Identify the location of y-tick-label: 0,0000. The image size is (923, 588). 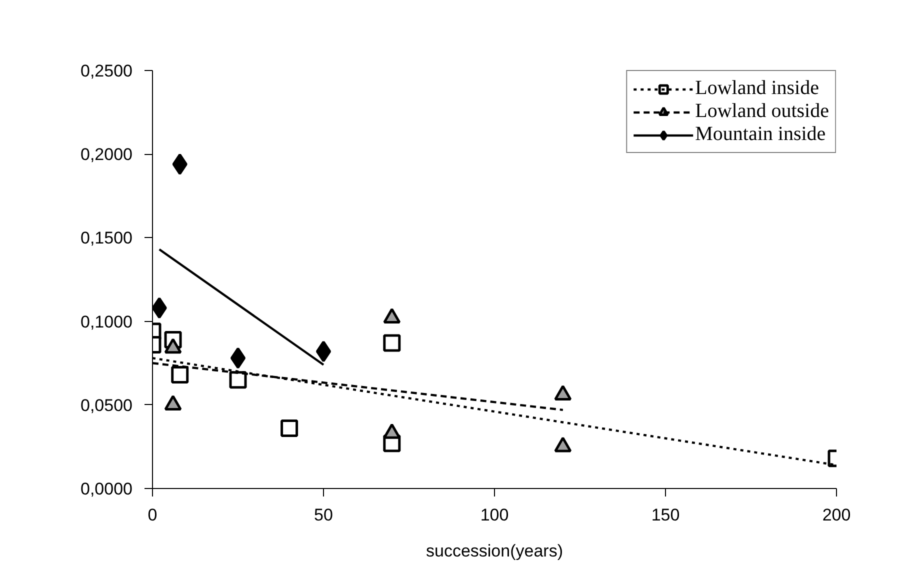
(106, 489).